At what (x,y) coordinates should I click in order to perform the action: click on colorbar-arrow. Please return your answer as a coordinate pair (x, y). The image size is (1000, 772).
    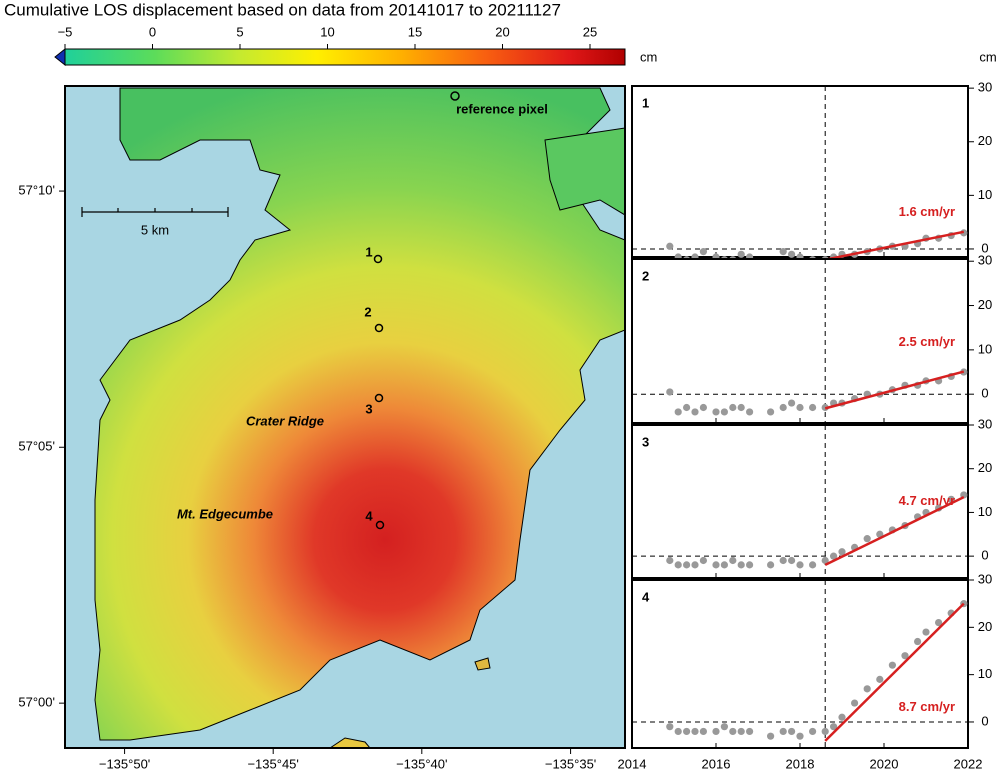
    Looking at the image, I should click on (60, 57).